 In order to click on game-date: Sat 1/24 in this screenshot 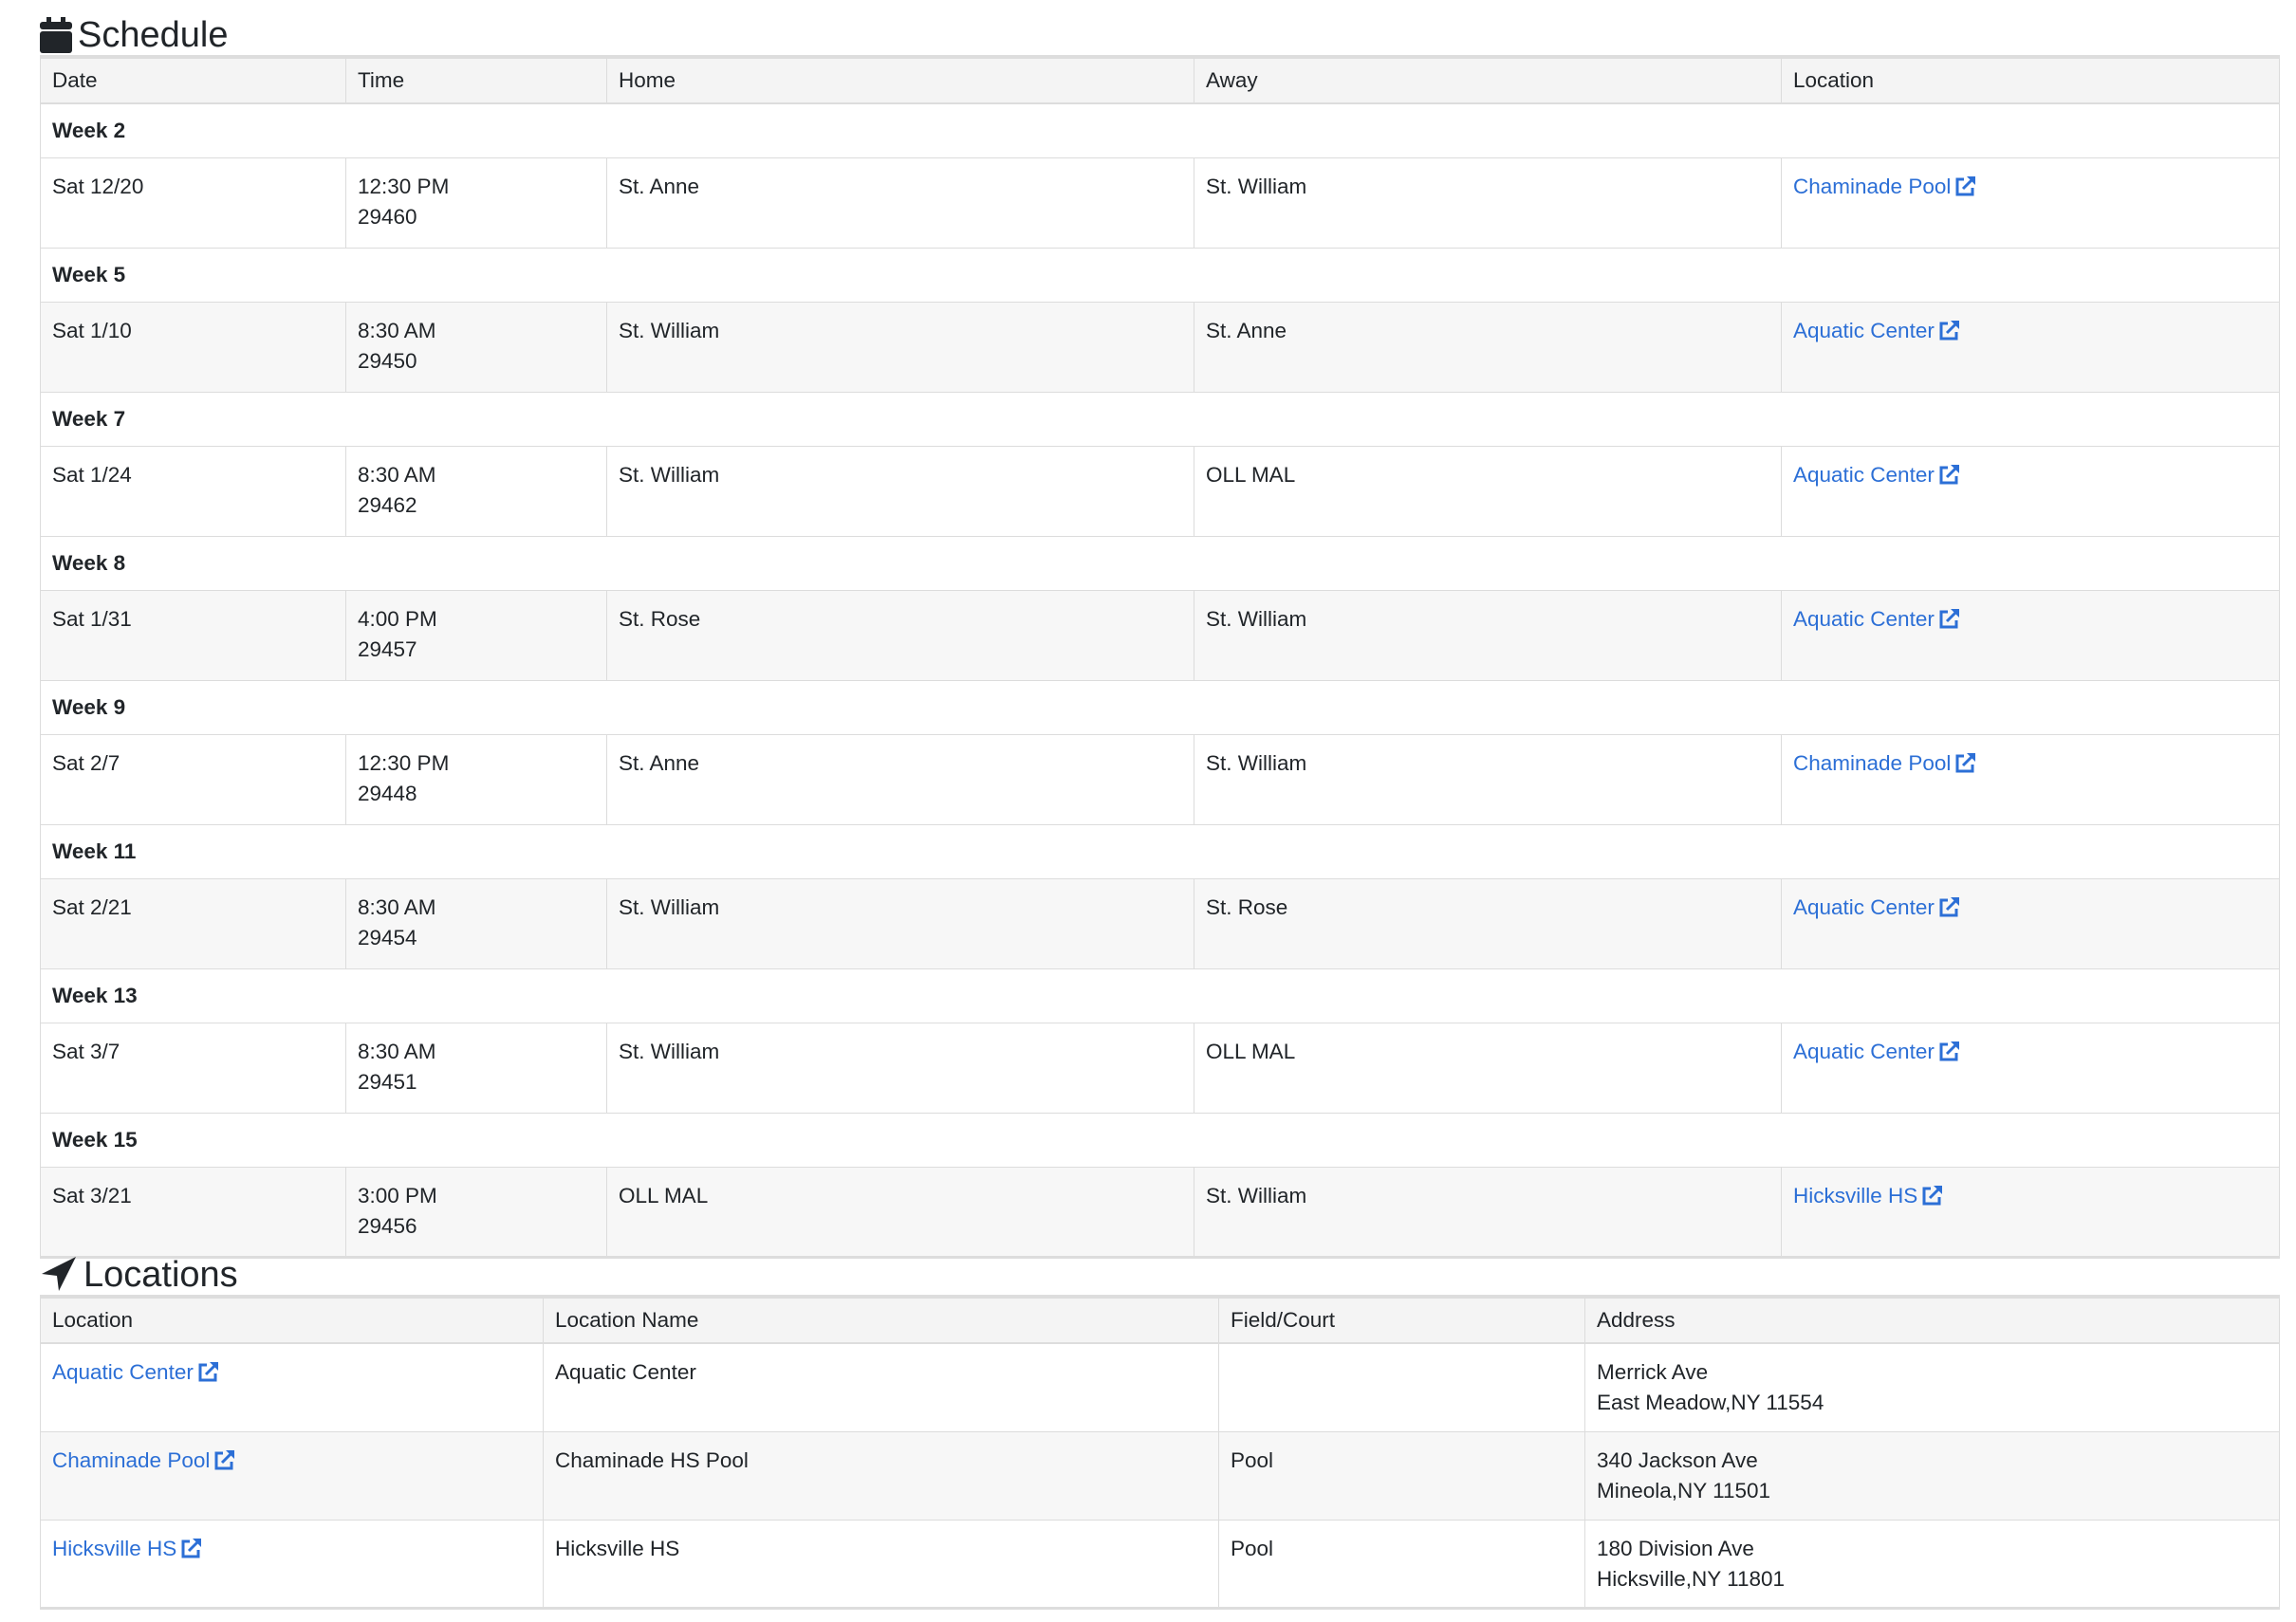, I will do `click(193, 492)`.